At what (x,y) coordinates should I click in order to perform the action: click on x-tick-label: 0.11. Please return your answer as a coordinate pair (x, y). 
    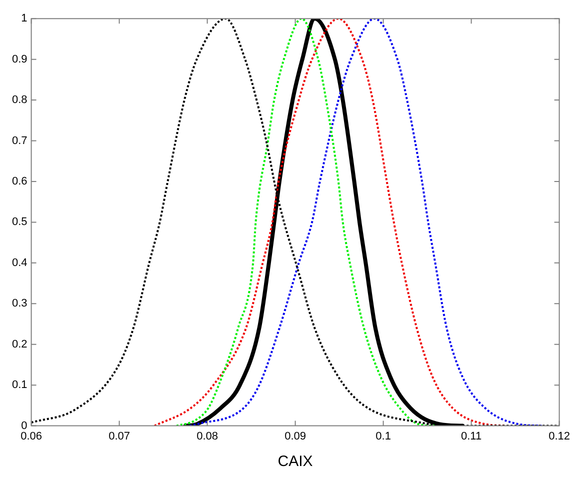
    Looking at the image, I should click on (471, 436).